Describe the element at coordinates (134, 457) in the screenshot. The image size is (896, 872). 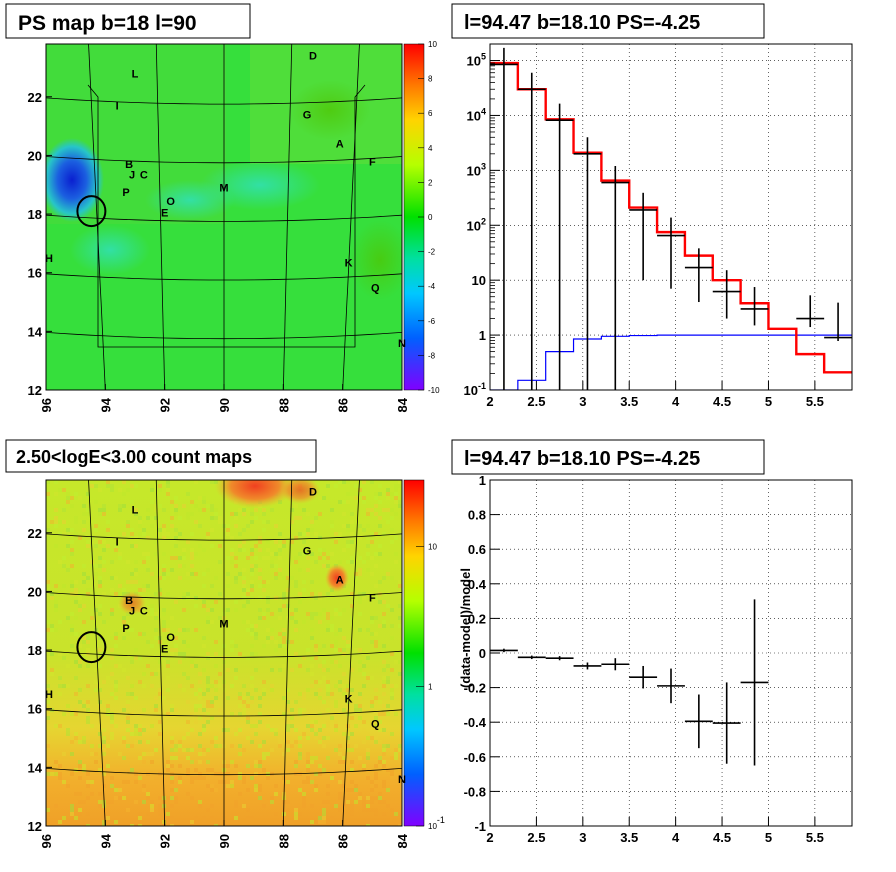
I see `count-map-title: 2.50<logE<3.00 count maps` at that location.